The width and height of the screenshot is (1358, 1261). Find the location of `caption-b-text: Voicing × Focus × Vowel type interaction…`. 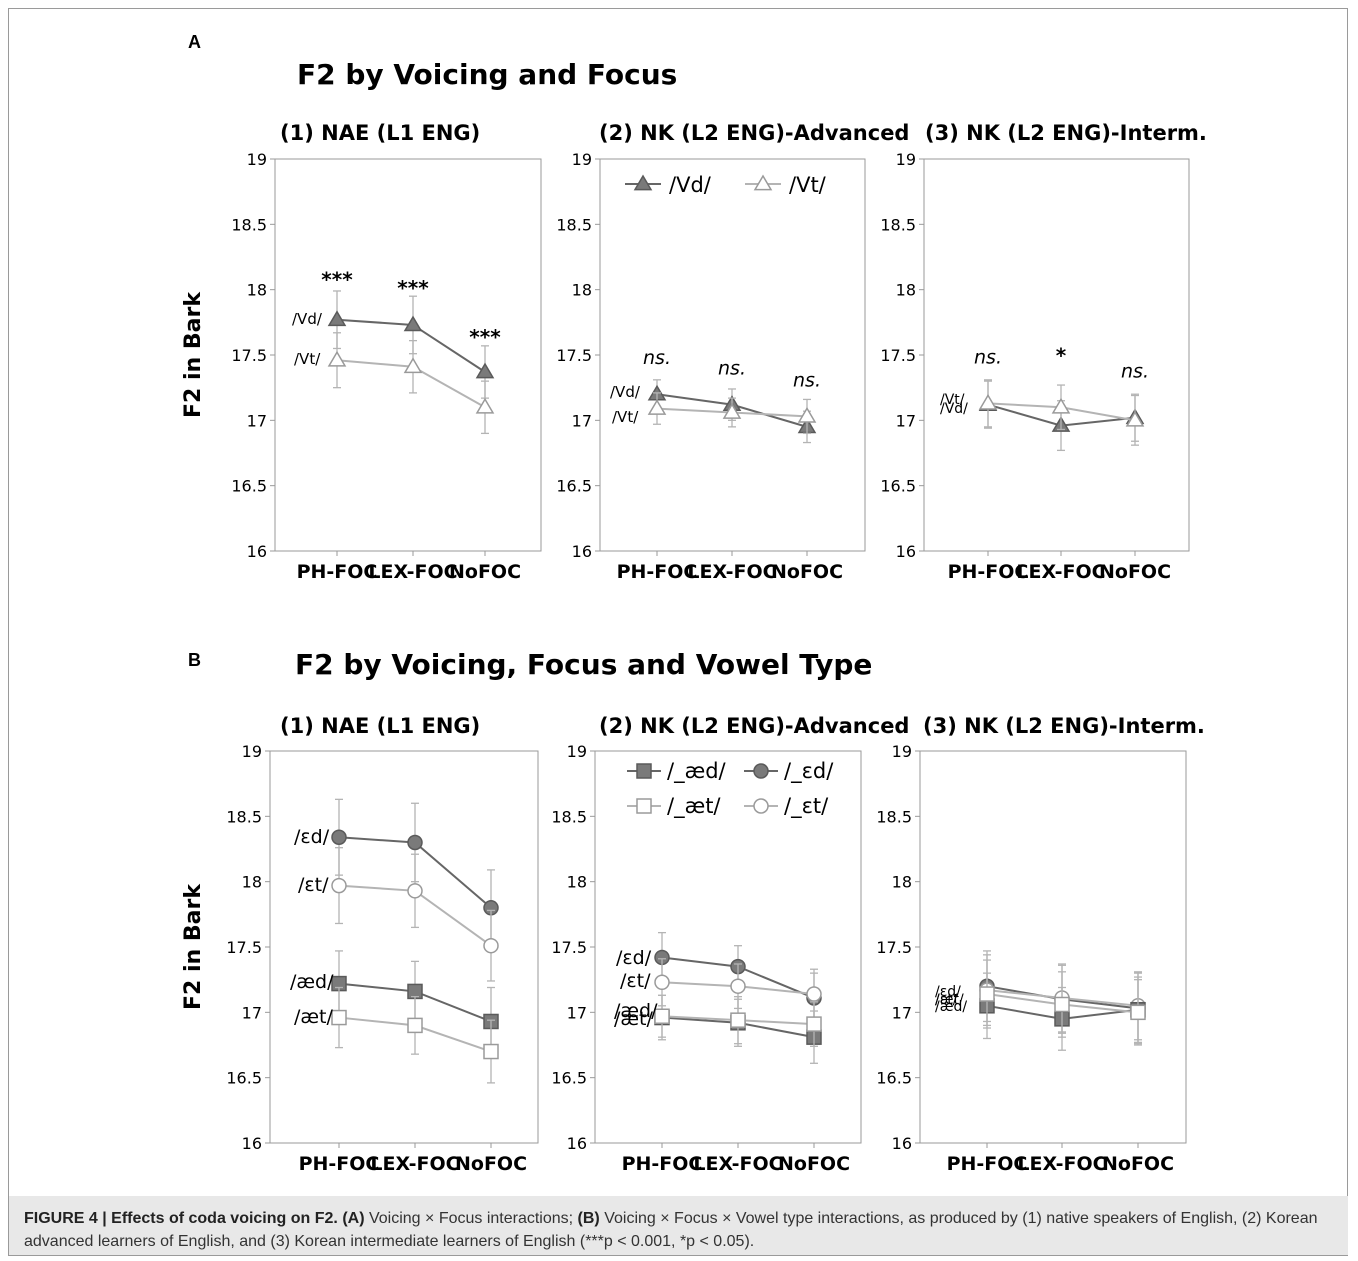

caption-b-text: Voicing × Focus × Vowel type interaction… is located at coordinates (671, 1230).